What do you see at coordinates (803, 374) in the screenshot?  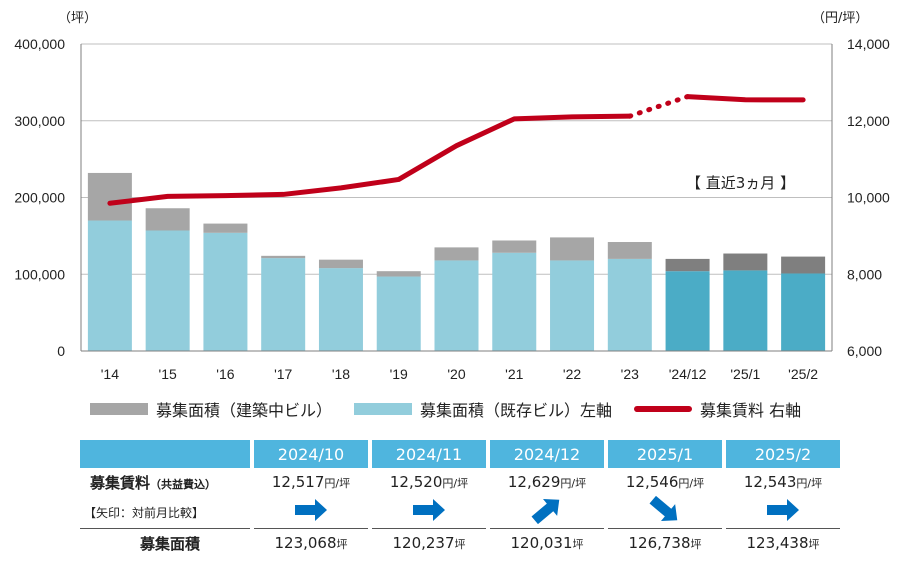 I see `category-tick-label: '25/2` at bounding box center [803, 374].